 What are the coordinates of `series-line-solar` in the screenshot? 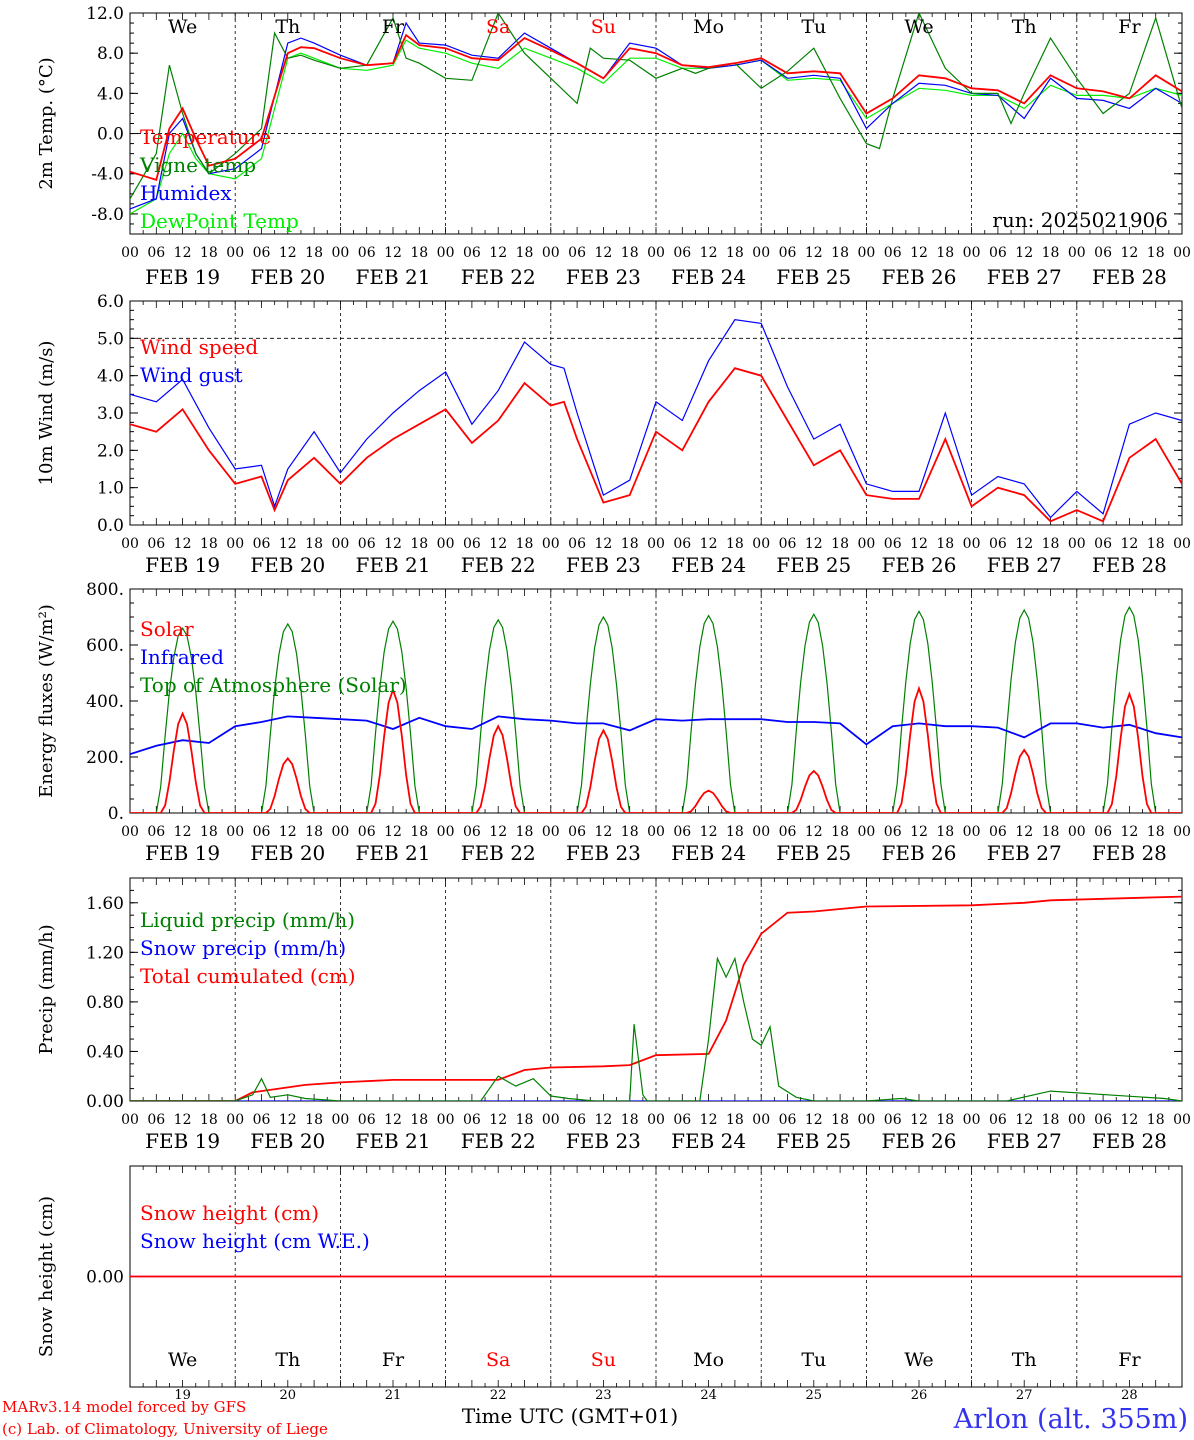 It's located at (656, 749).